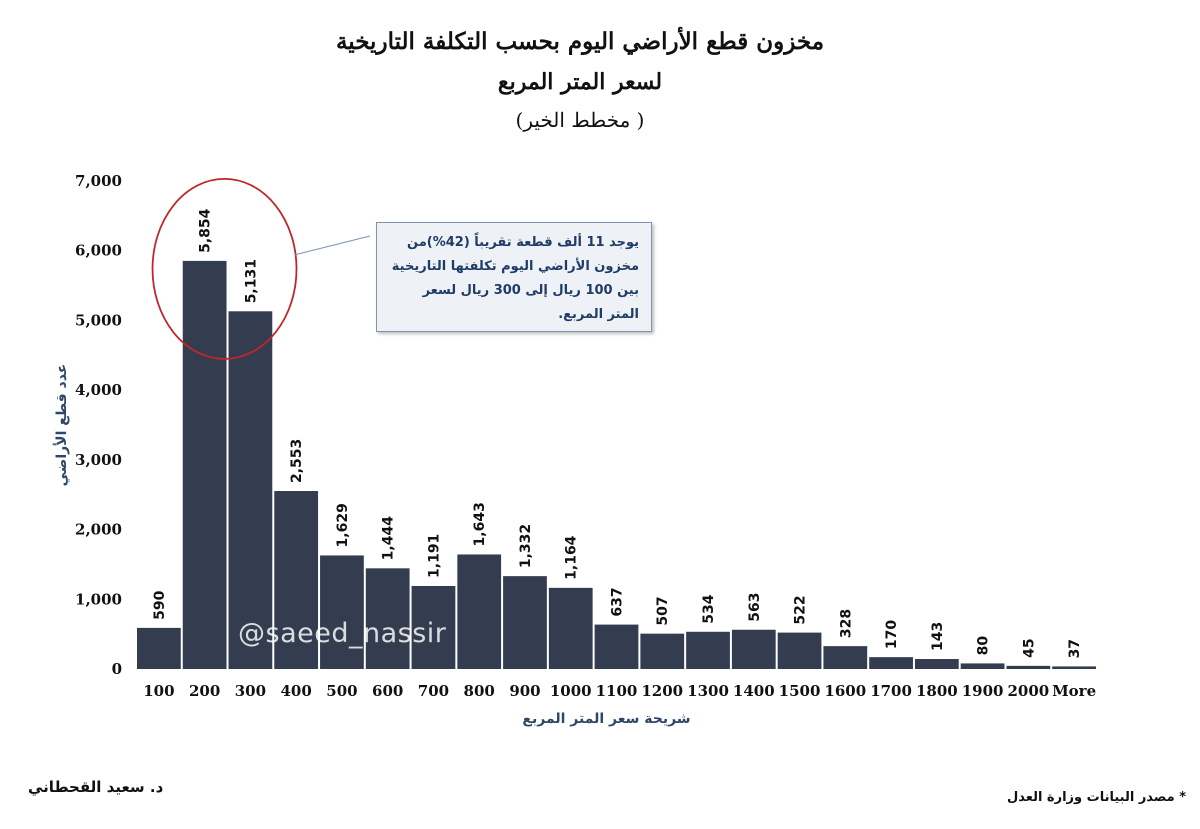 This screenshot has width=1200, height=829. What do you see at coordinates (98, 320) in the screenshot?
I see `y-tick-label: 5,000` at bounding box center [98, 320].